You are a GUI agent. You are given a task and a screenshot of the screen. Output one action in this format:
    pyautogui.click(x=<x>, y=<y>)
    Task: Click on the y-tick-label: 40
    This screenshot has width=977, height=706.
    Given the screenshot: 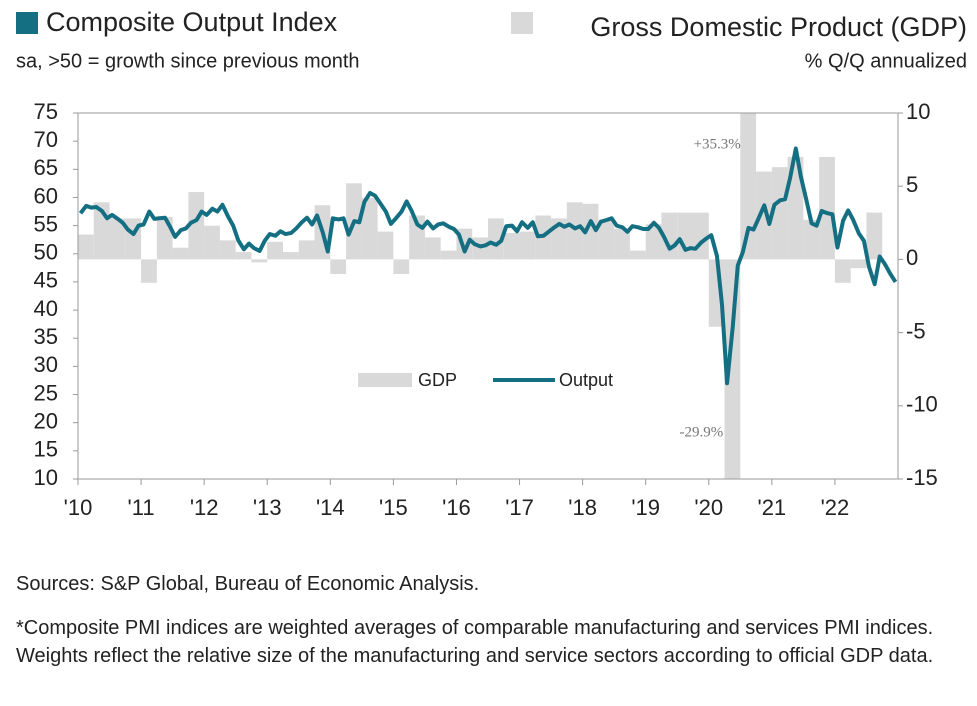 What is the action you would take?
    pyautogui.click(x=46, y=308)
    